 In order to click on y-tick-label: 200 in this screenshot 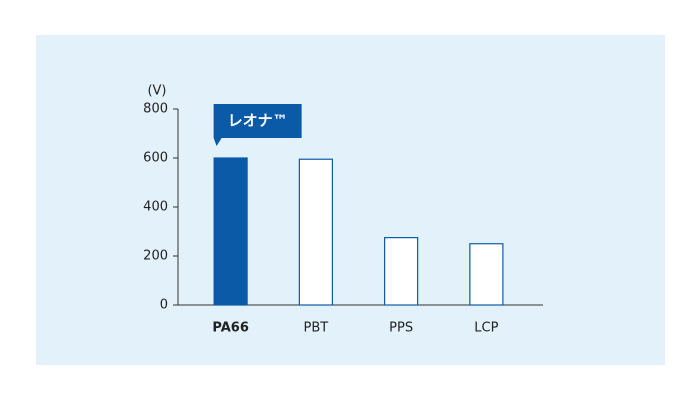, I will do `click(155, 256)`.